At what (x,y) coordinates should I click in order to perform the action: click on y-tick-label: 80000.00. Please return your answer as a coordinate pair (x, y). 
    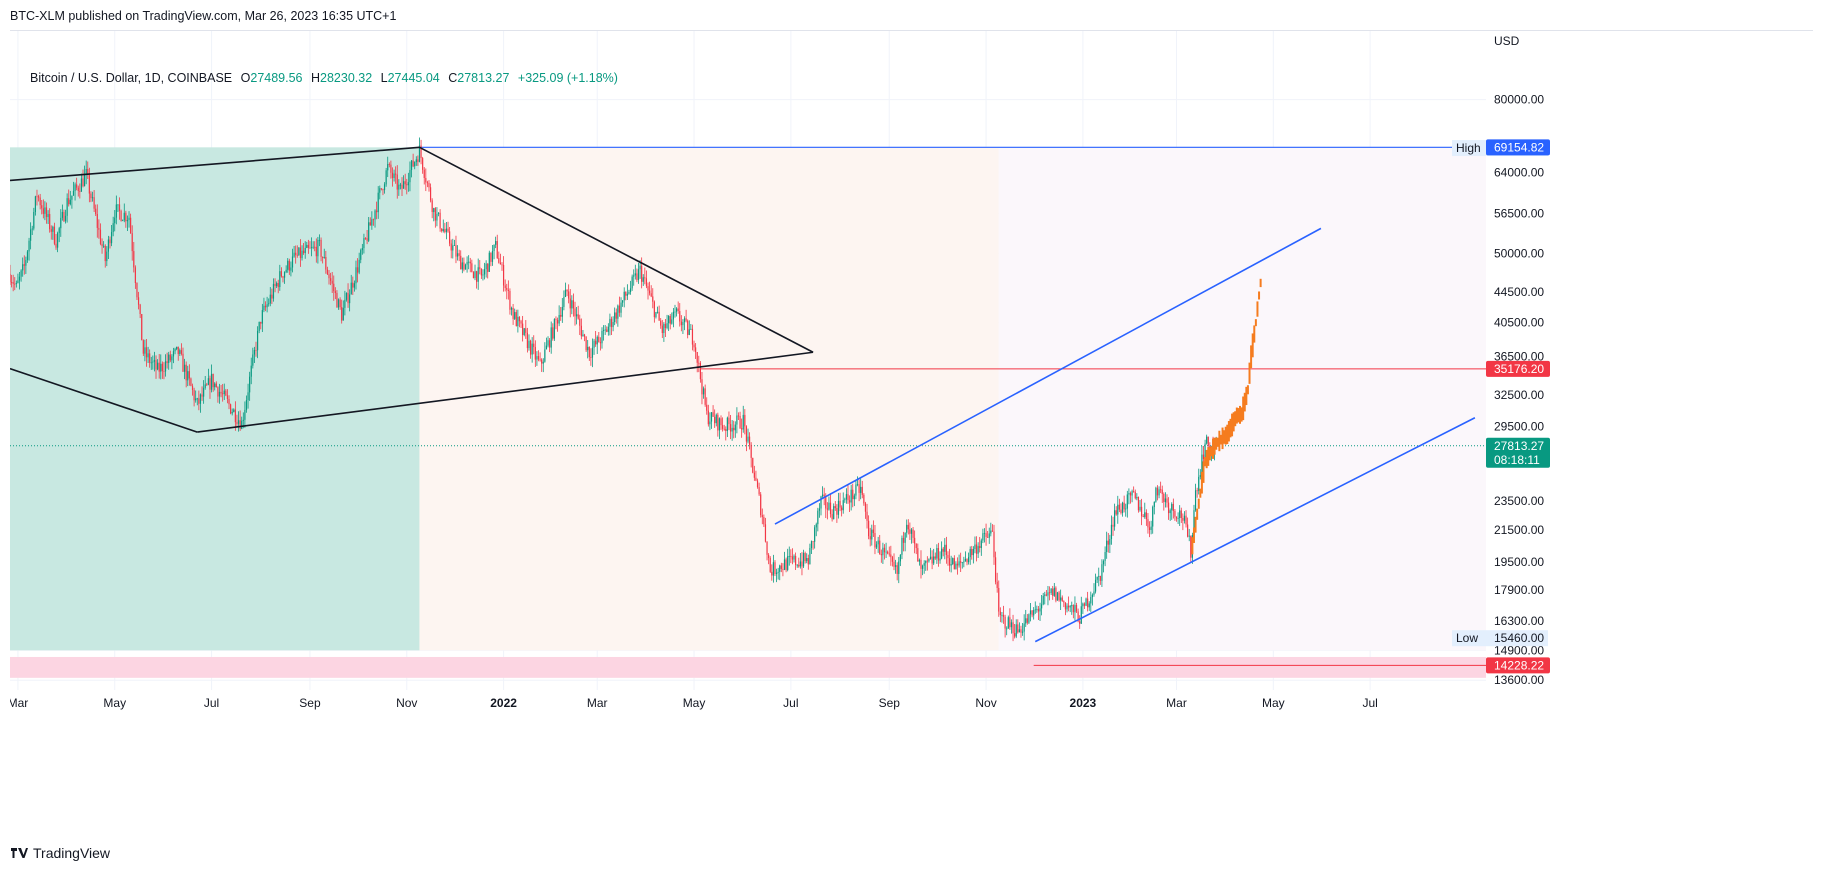
    Looking at the image, I should click on (1519, 100).